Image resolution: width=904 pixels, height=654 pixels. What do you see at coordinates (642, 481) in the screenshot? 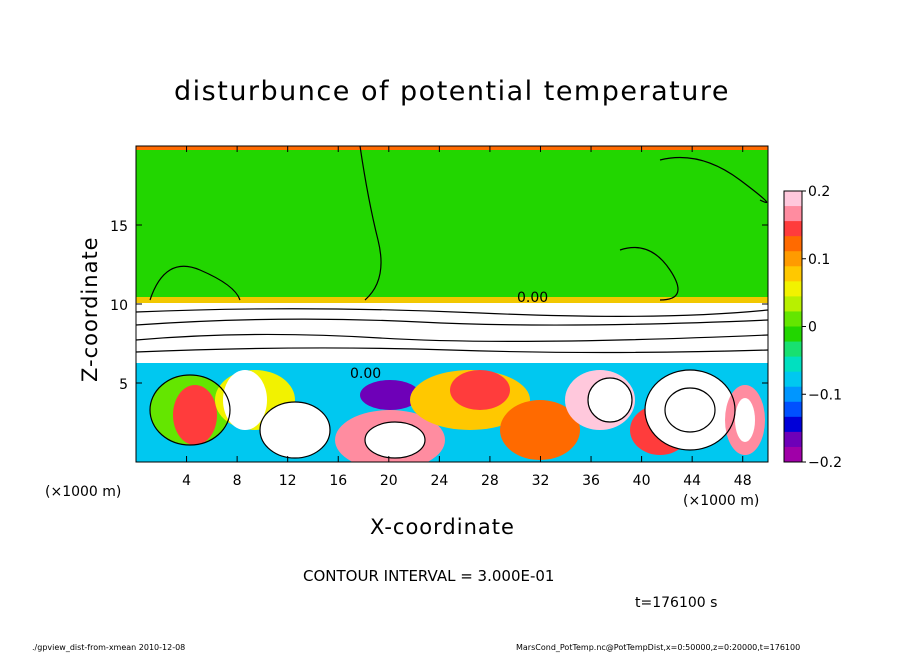
I see `x-tick-label: 40` at bounding box center [642, 481].